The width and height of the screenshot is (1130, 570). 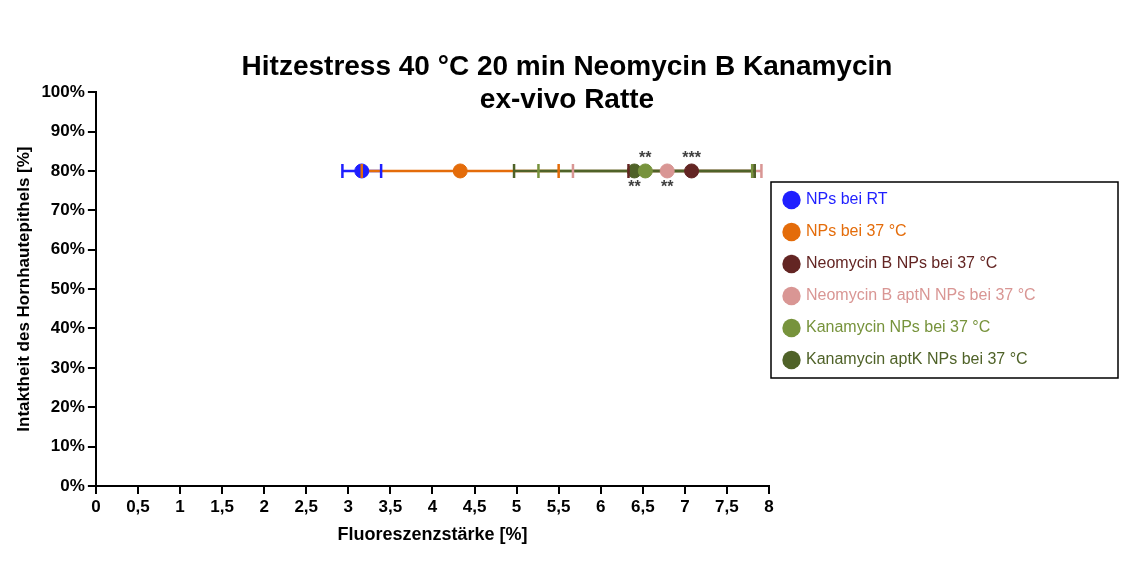 I want to click on y-tick-label: 0%, so click(x=72, y=485).